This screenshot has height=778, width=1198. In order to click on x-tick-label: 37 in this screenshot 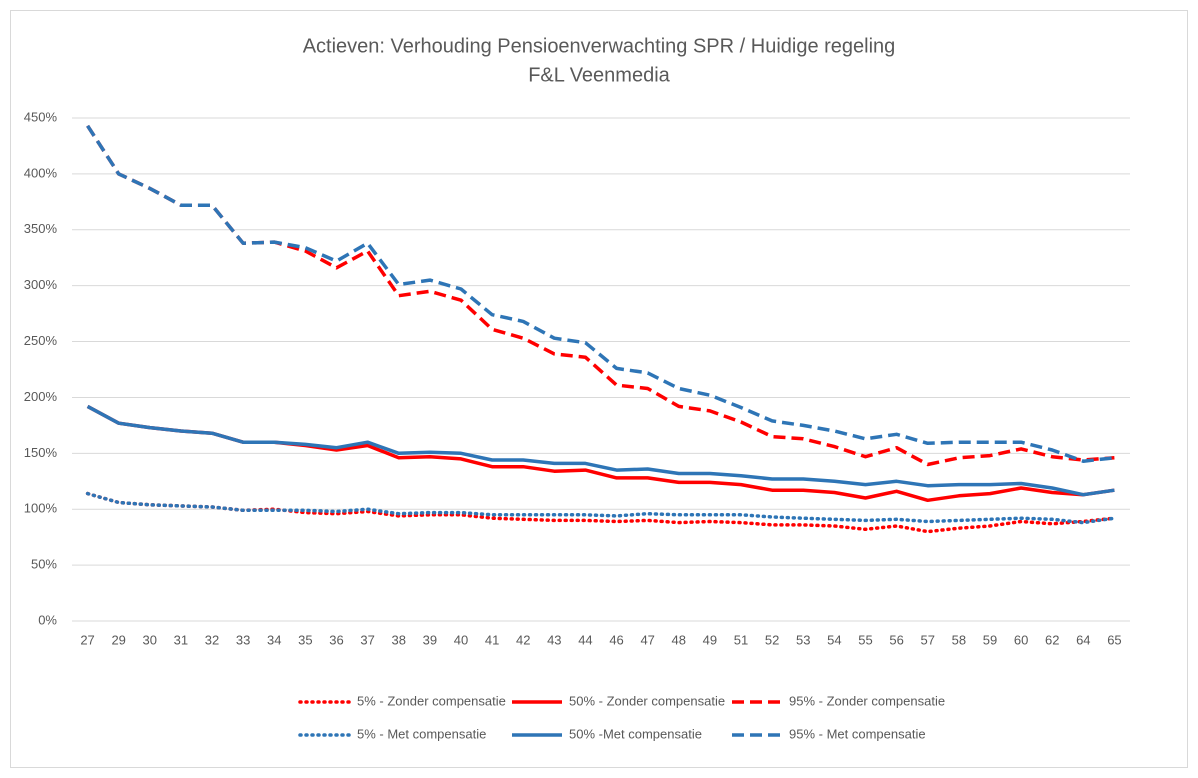, I will do `click(367, 639)`.